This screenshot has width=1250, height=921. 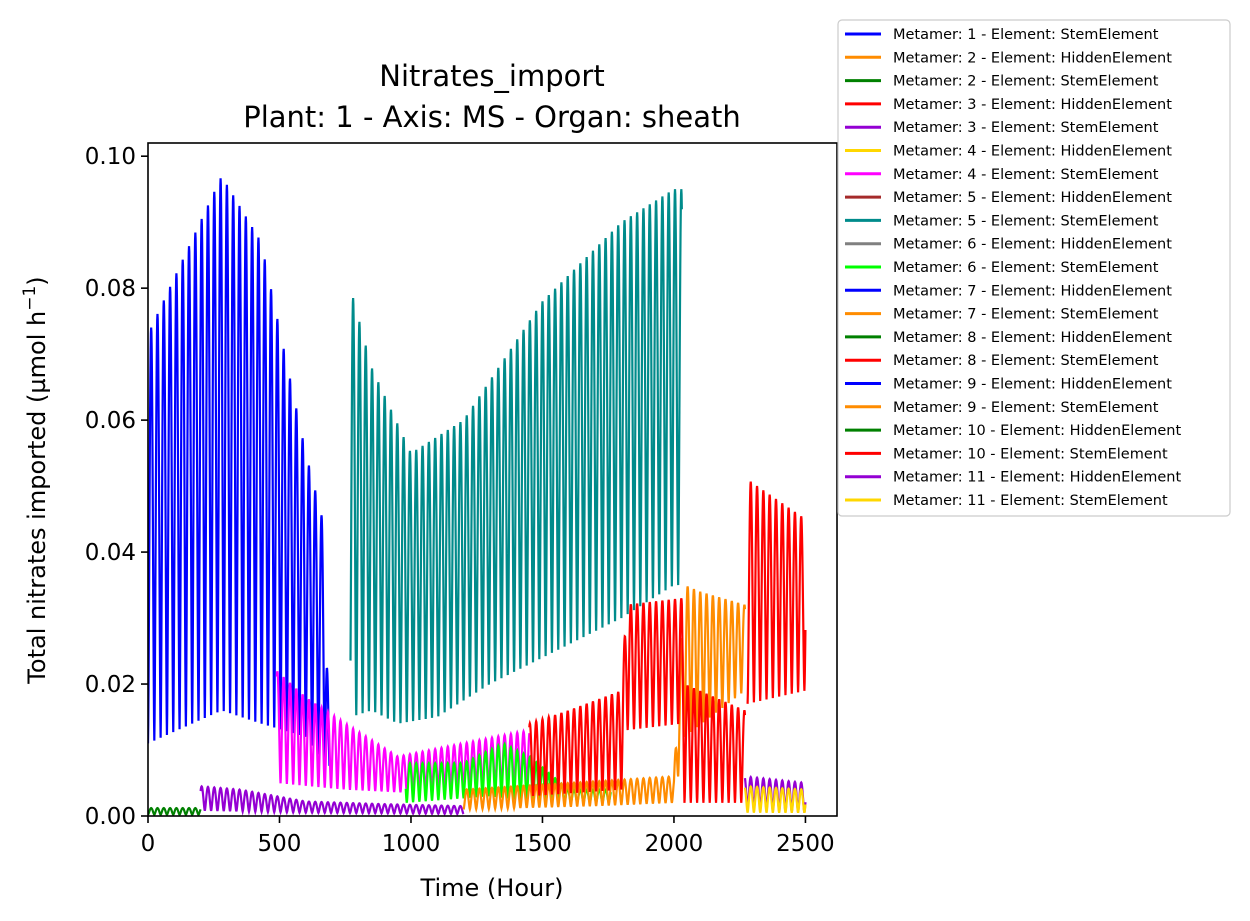 What do you see at coordinates (1030, 454) in the screenshot?
I see `legend-label: Metamer: 10 - Element: StemElement` at bounding box center [1030, 454].